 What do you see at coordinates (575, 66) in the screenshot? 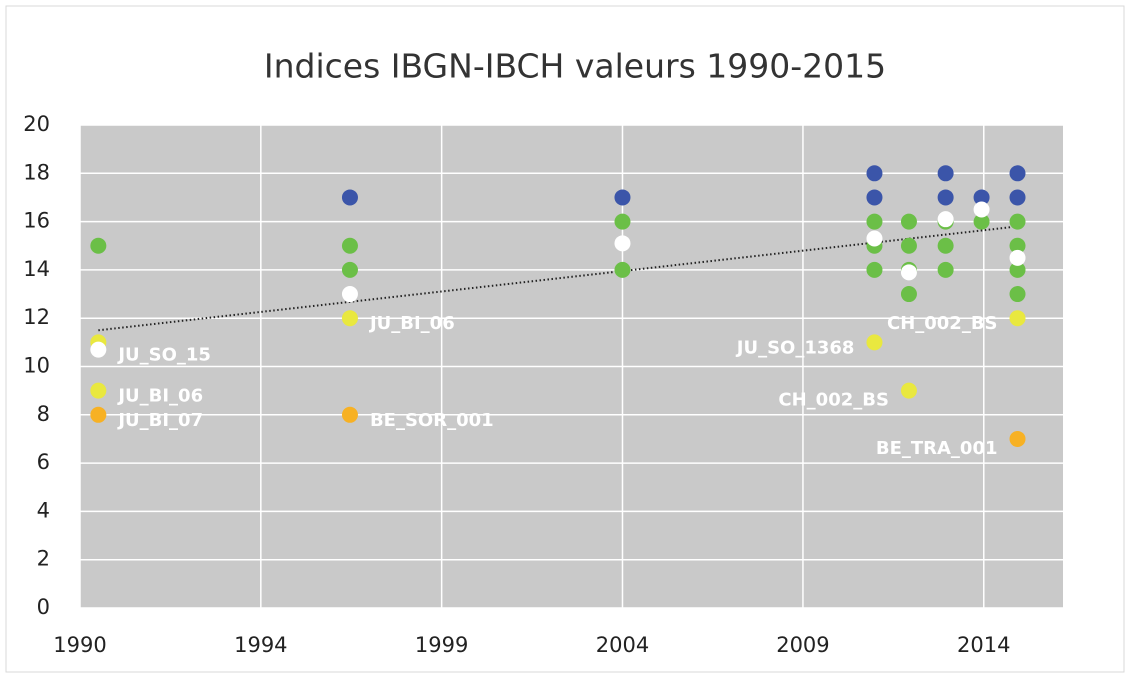
I see `chart-title: Indices IBGN-IBCH valeurs 1990-2015` at bounding box center [575, 66].